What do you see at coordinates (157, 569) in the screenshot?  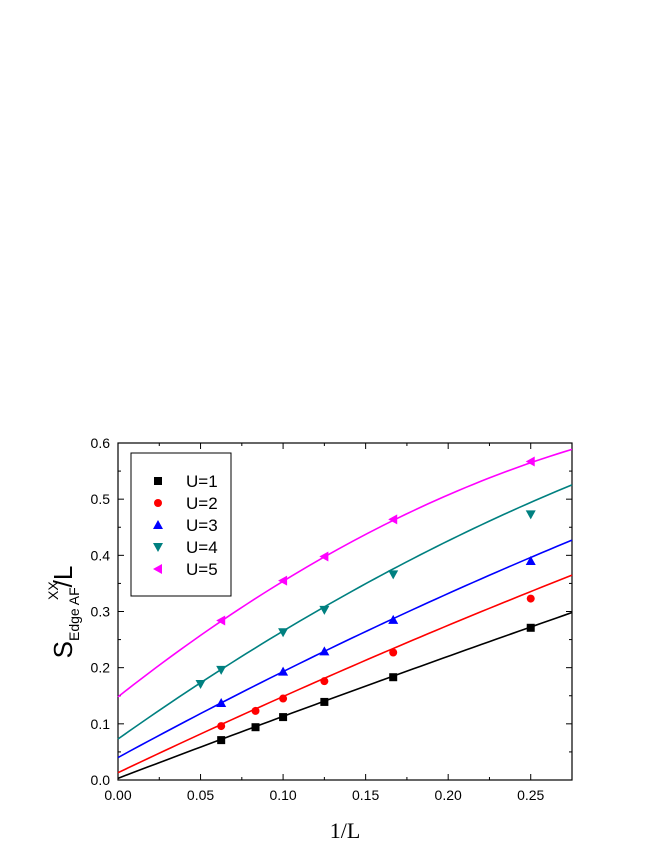 I see `legend-marker-u5` at bounding box center [157, 569].